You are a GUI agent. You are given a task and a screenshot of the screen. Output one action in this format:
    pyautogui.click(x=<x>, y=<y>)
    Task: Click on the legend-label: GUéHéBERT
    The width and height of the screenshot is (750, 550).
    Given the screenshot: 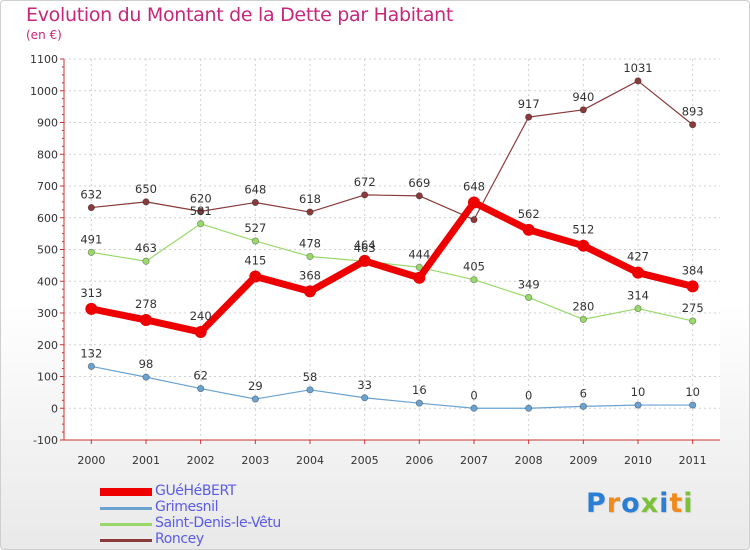 What is the action you would take?
    pyautogui.click(x=195, y=491)
    